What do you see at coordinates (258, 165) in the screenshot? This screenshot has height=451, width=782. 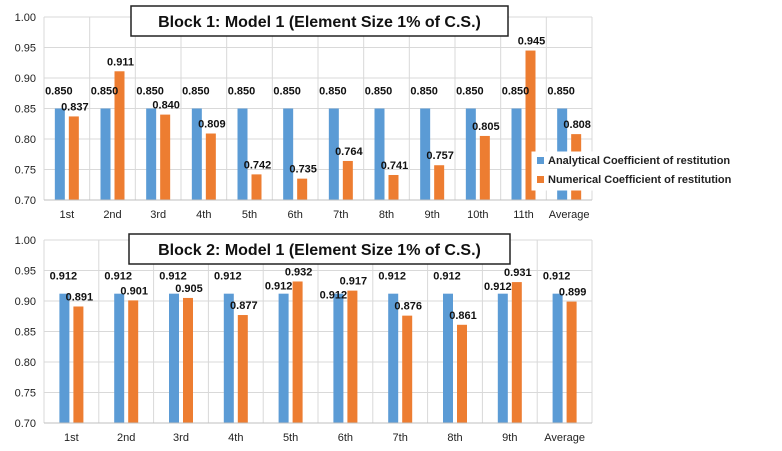 I see `data-label-numerical: 0.742` at bounding box center [258, 165].